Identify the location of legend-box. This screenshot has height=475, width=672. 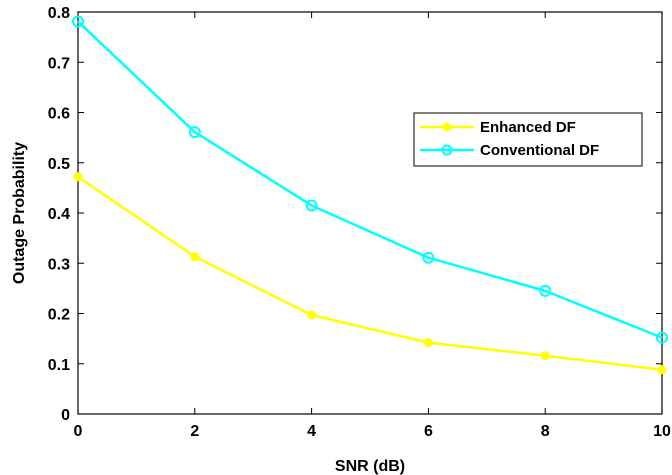
(528, 139).